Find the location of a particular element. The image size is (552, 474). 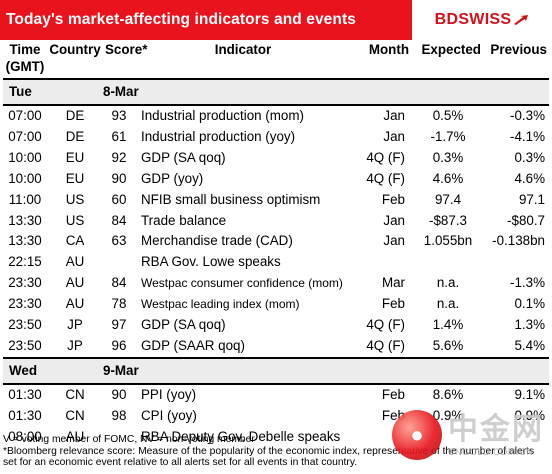

cell-indicator: GDP (SAAR qoq) is located at coordinates (193, 345).